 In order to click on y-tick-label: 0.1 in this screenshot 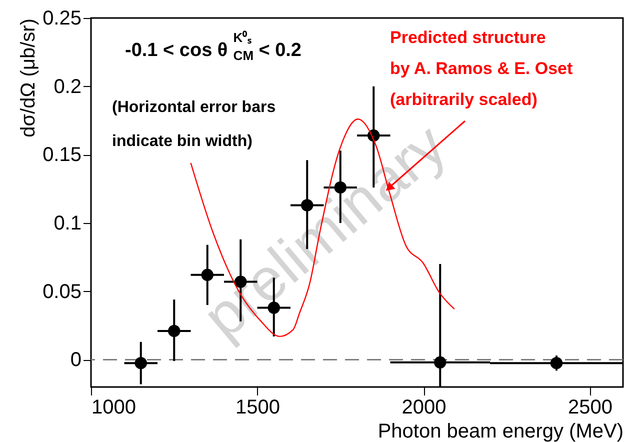, I will do `click(68, 223)`.